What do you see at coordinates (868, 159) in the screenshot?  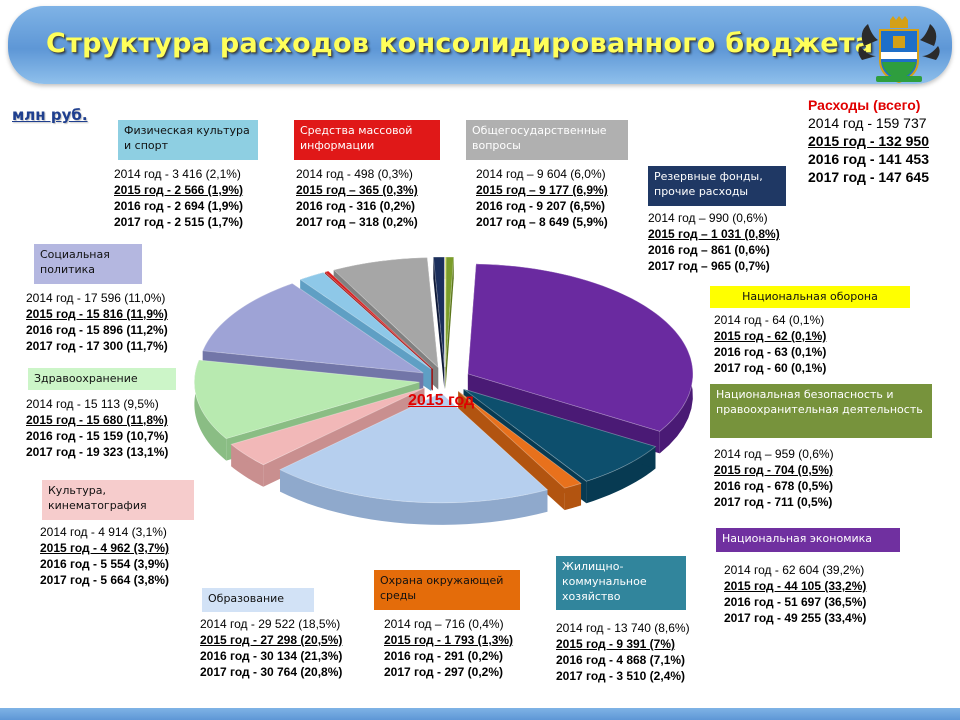 I see `total-2016: 2016 год - 141 453` at bounding box center [868, 159].